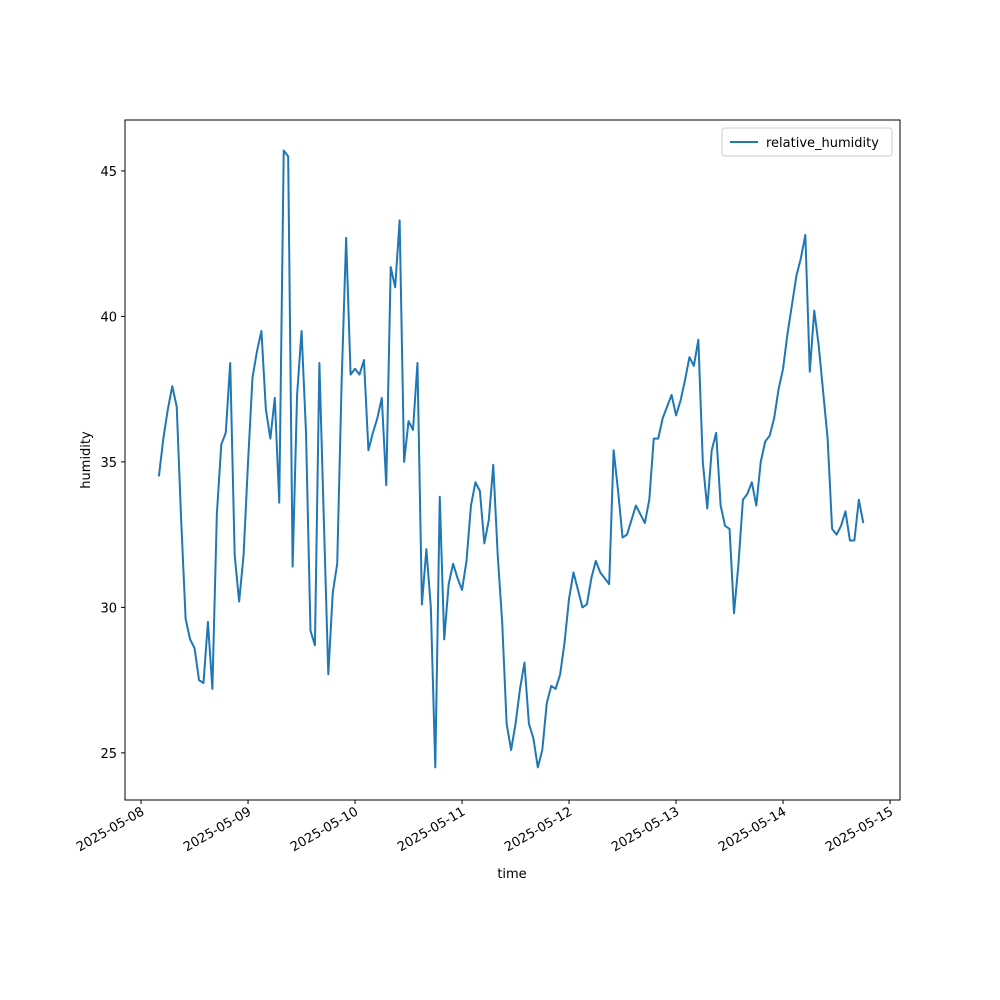  I want to click on y-tick-label: 35, so click(108, 463).